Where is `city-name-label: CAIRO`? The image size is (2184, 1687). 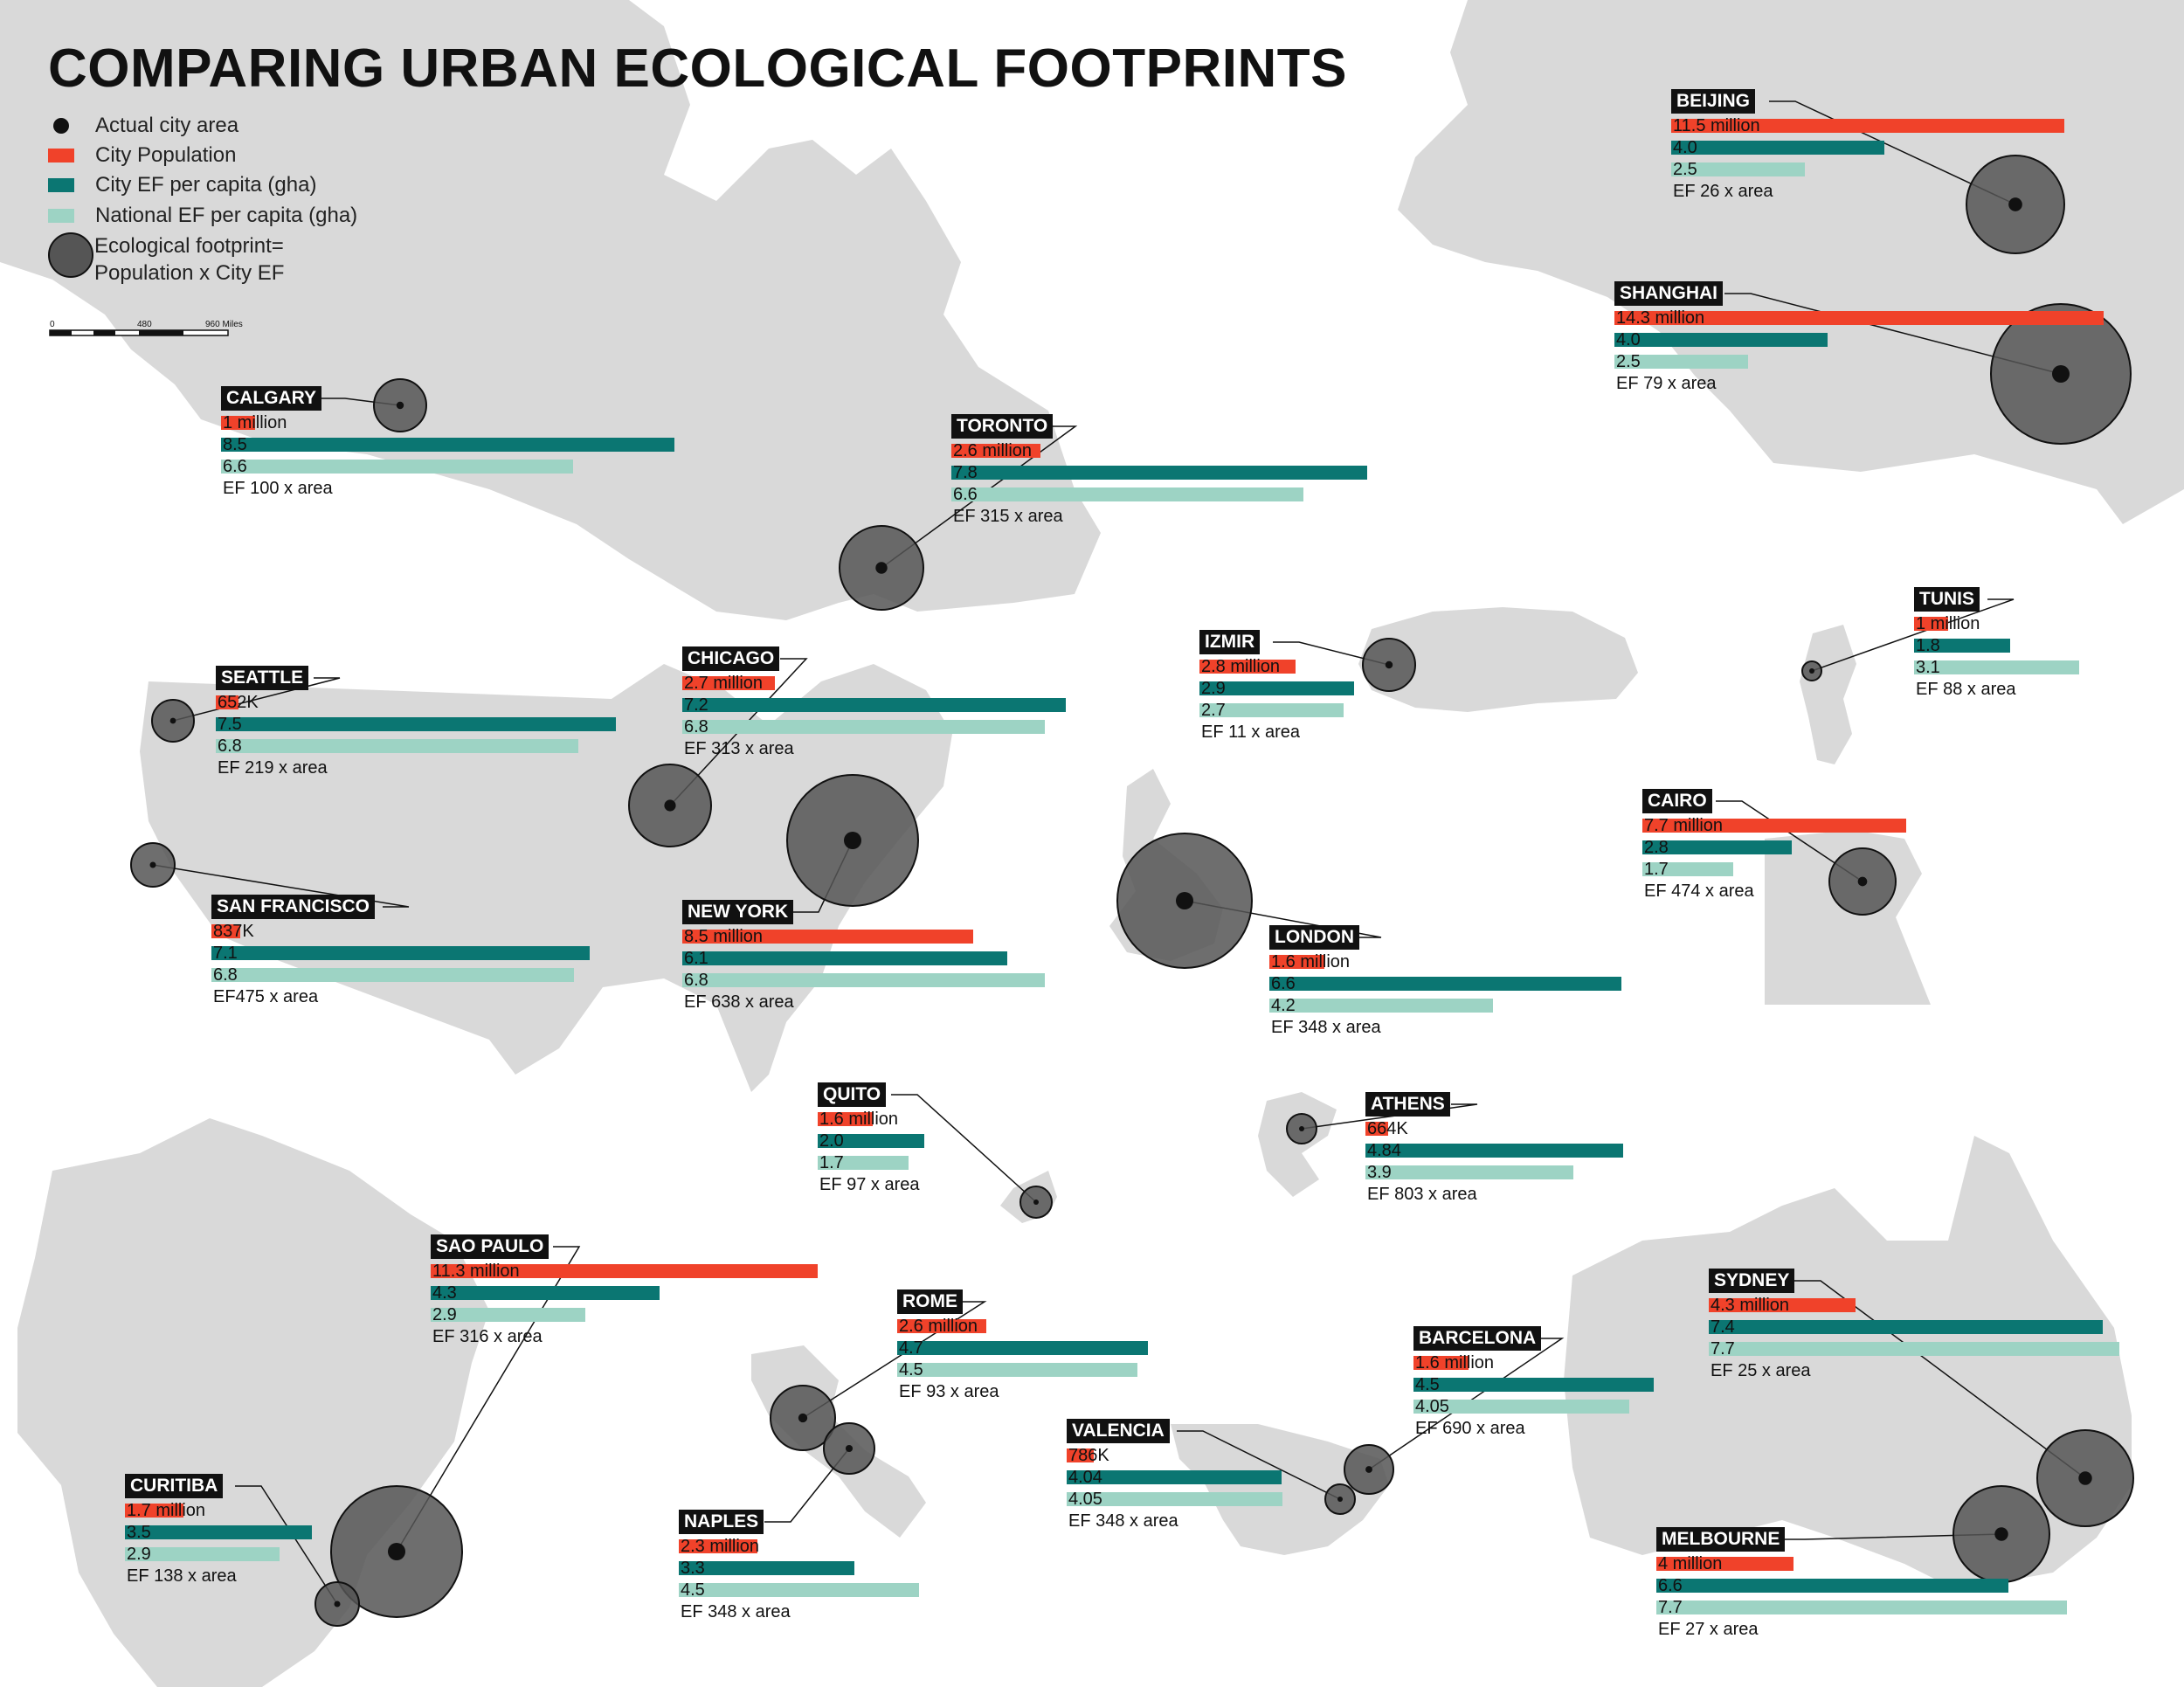 city-name-label: CAIRO is located at coordinates (1677, 801).